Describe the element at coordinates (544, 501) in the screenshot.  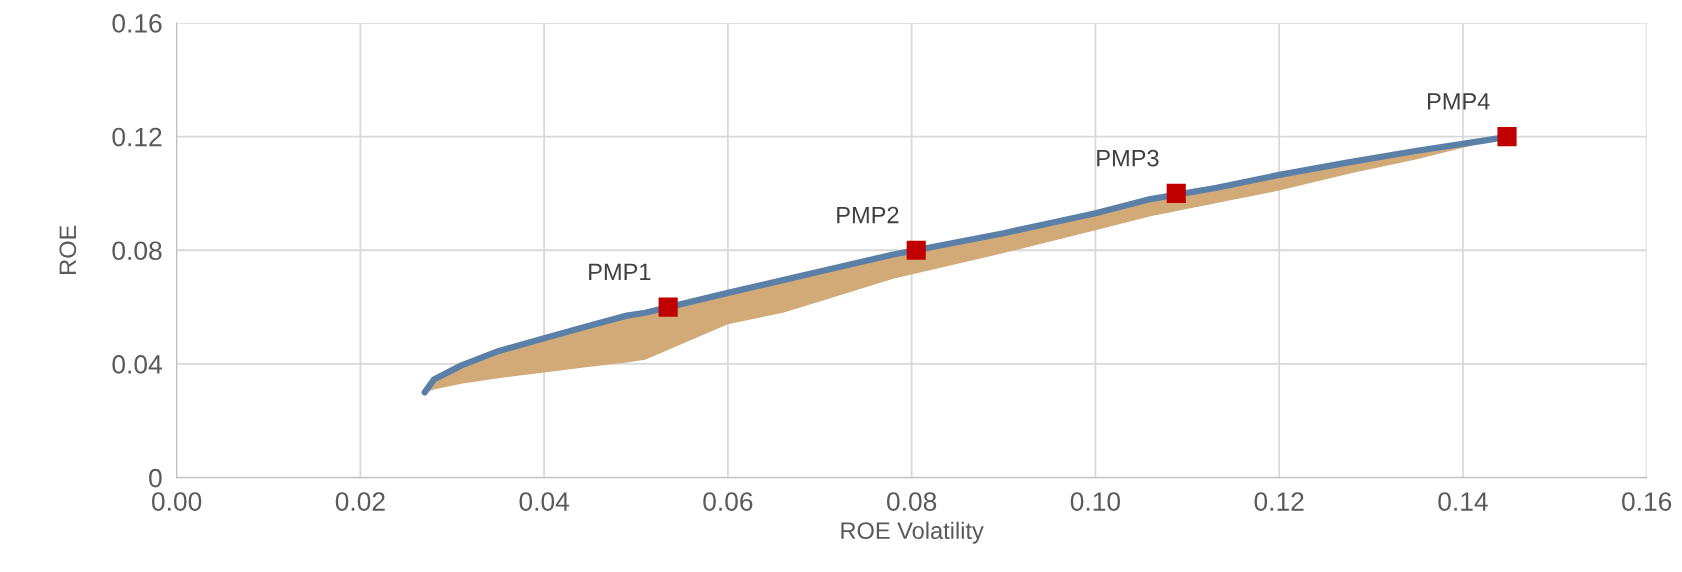
I see `x-tick-label: 0.04` at that location.